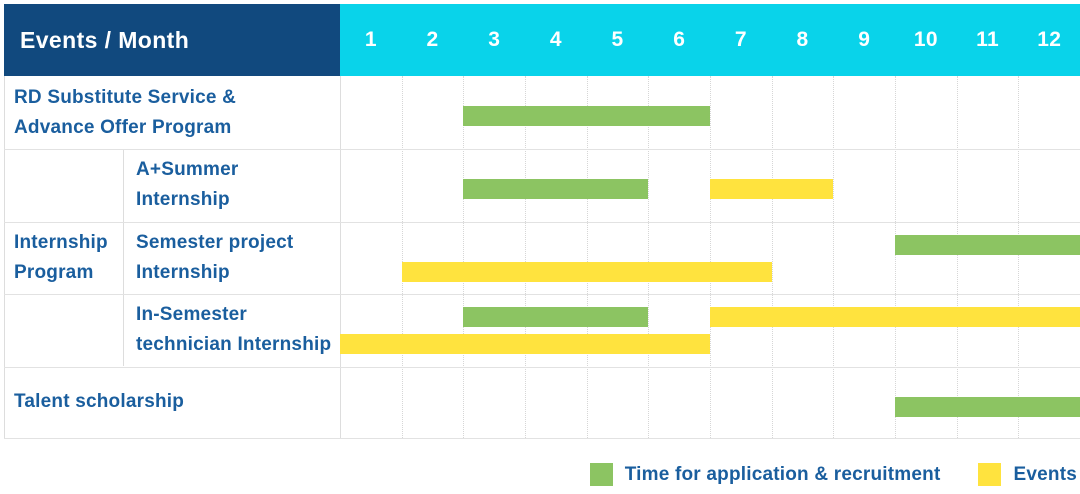 The image size is (1080, 494). I want to click on group-label-line: Internship, so click(61, 242).